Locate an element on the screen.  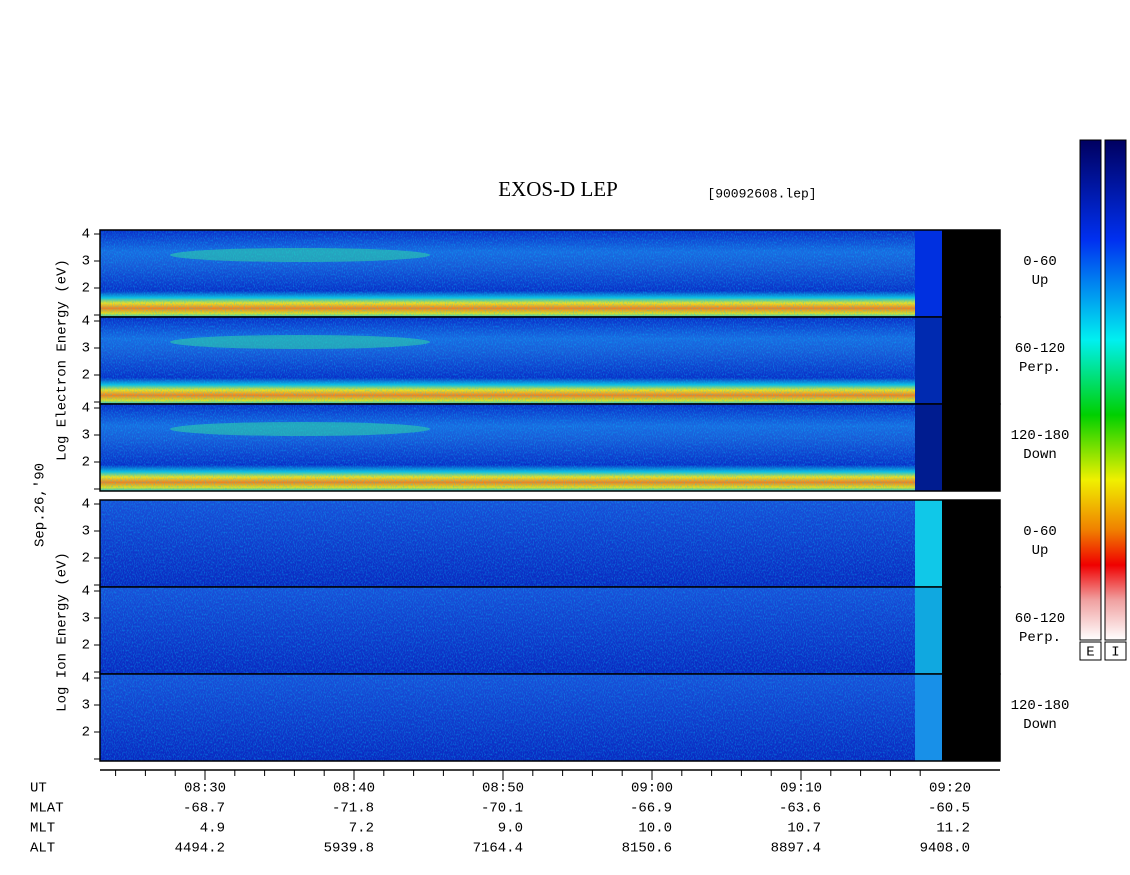
ephemeris-value: 4.9 is located at coordinates (212, 829).